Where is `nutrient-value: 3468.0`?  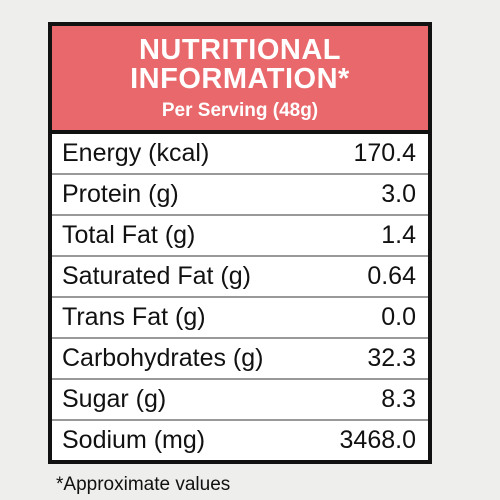 nutrient-value: 3468.0 is located at coordinates (377, 440).